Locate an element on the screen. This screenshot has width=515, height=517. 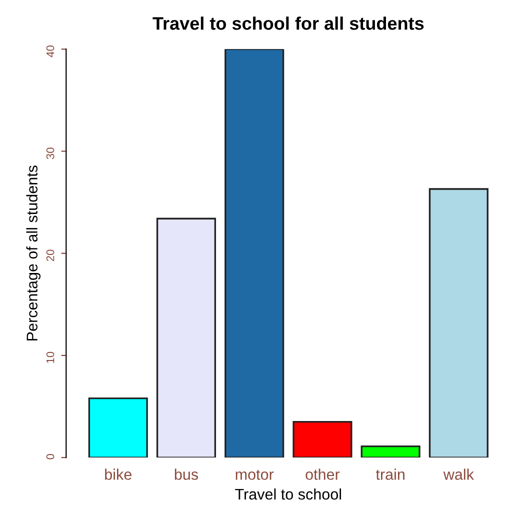
x-tick-label: train is located at coordinates (390, 474).